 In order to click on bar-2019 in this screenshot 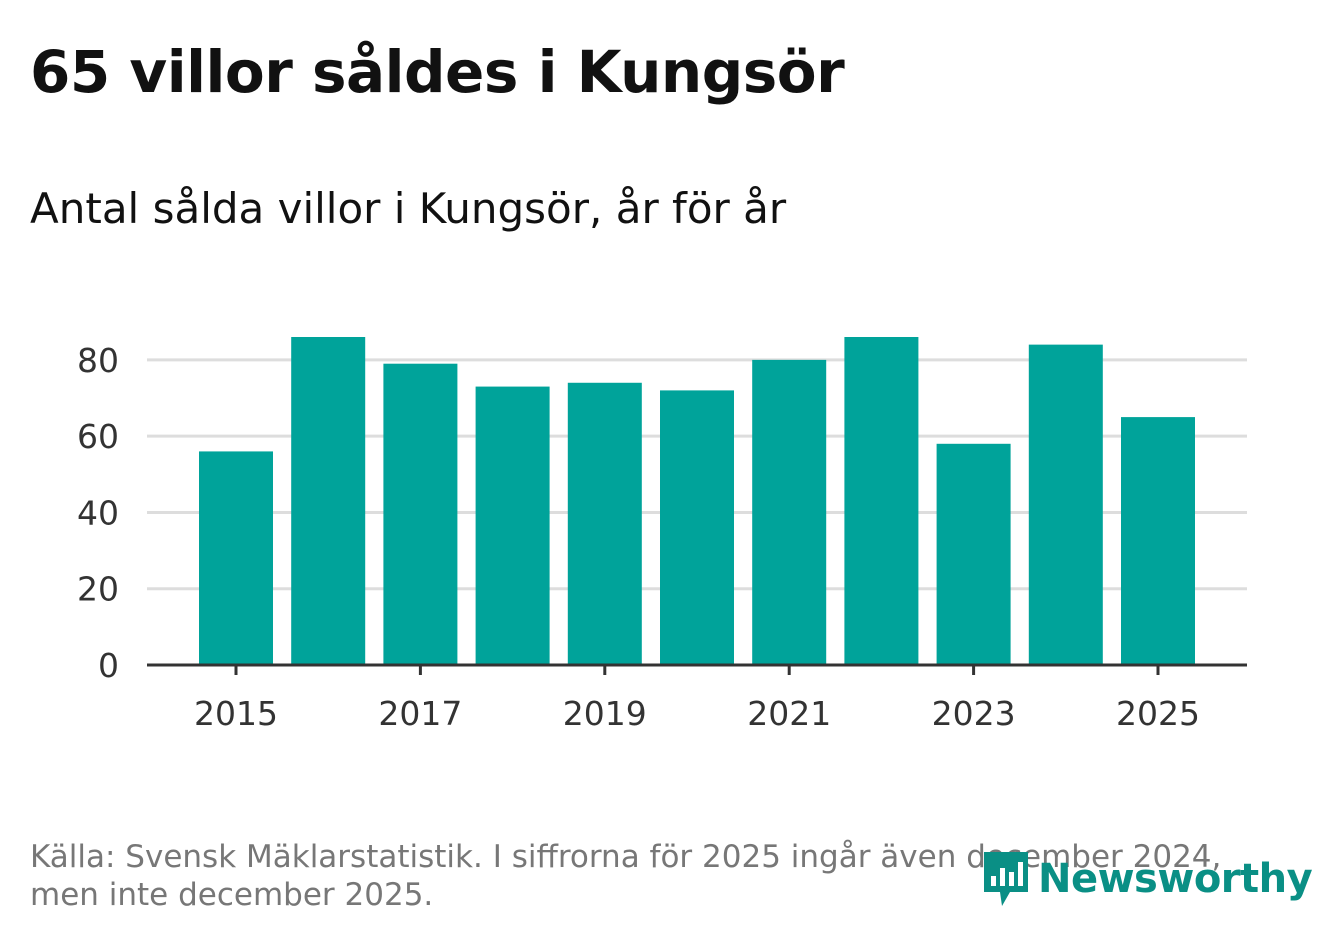, I will do `click(604, 523)`.